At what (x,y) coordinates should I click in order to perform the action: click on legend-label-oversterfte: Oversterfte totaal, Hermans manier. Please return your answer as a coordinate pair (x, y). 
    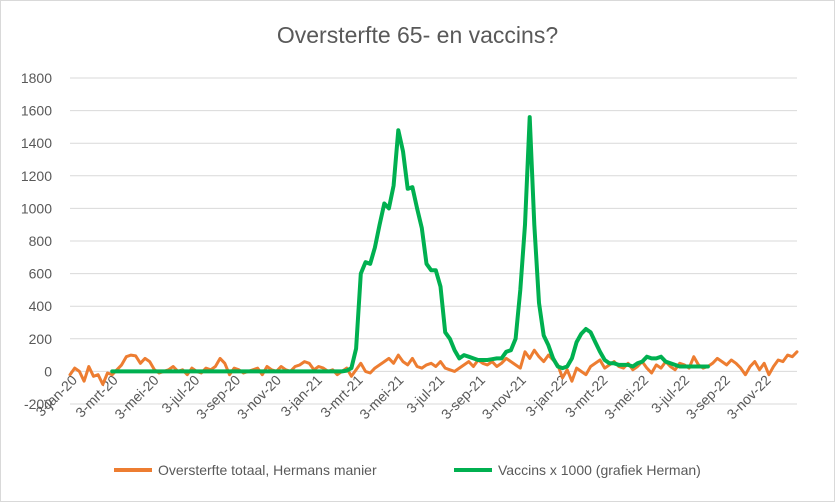
    Looking at the image, I should click on (267, 470).